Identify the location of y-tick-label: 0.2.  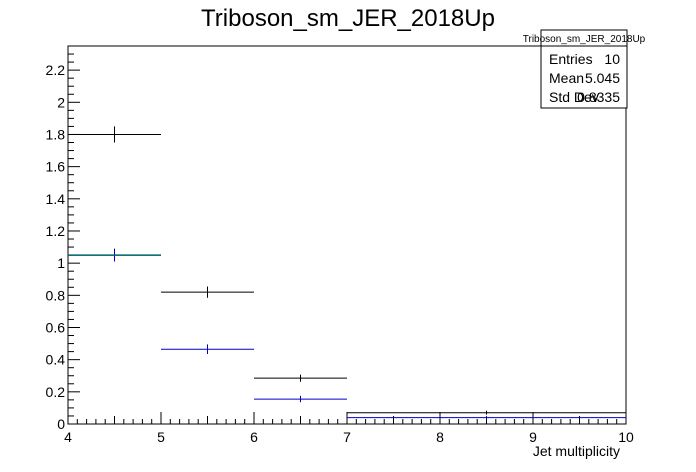
(56, 392).